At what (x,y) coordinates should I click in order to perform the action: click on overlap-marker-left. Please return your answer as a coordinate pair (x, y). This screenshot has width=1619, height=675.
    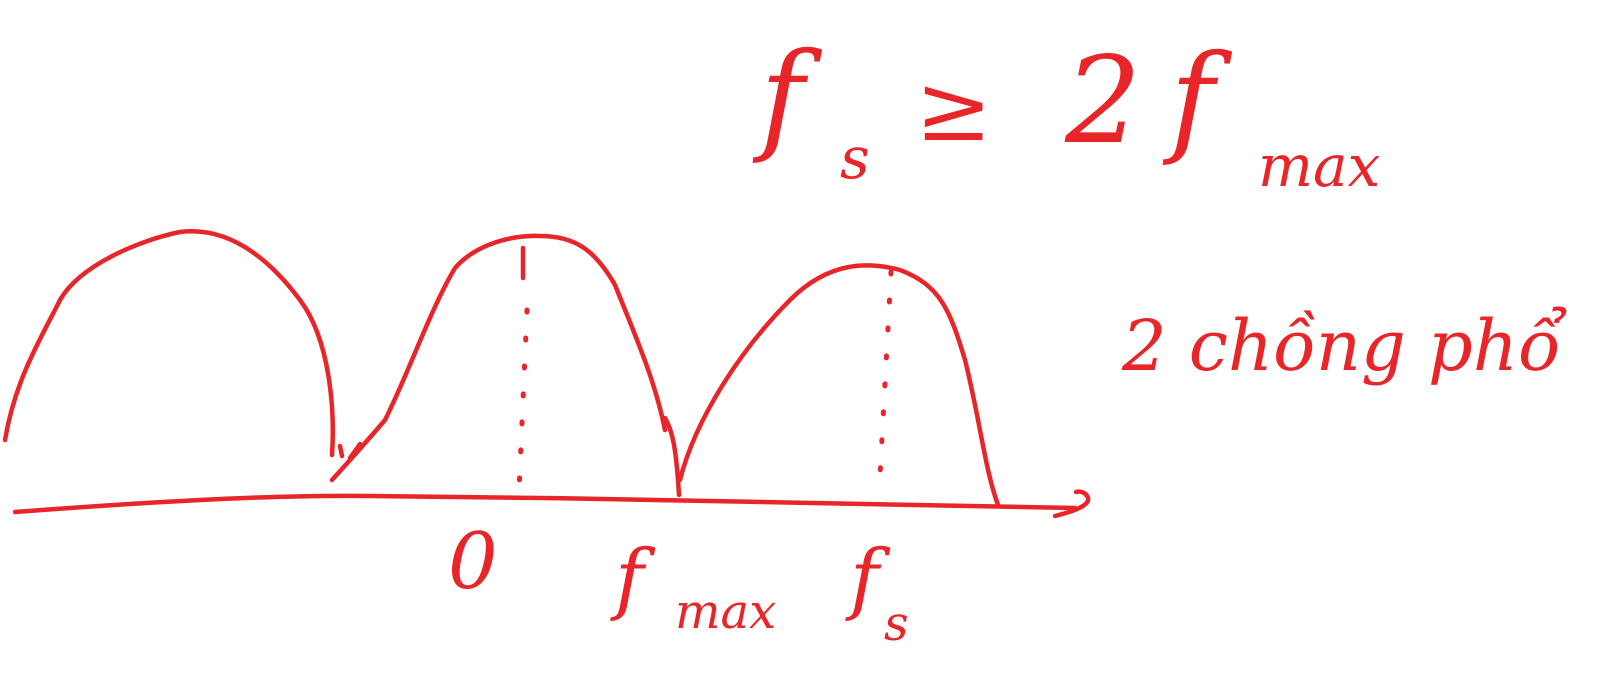
    Looking at the image, I should click on (350, 451).